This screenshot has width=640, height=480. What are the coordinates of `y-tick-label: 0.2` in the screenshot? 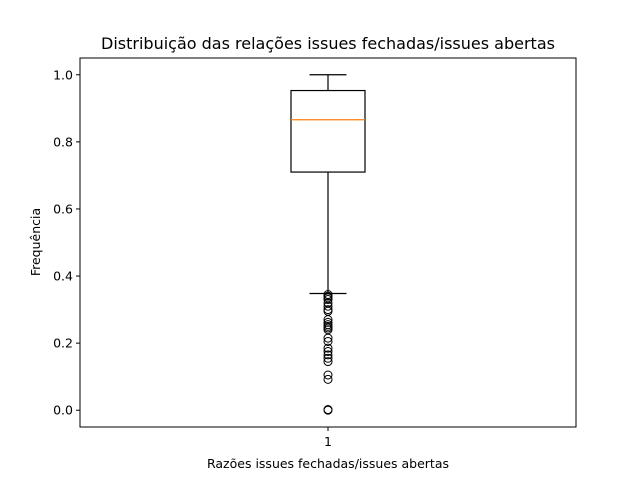 It's located at (63, 343).